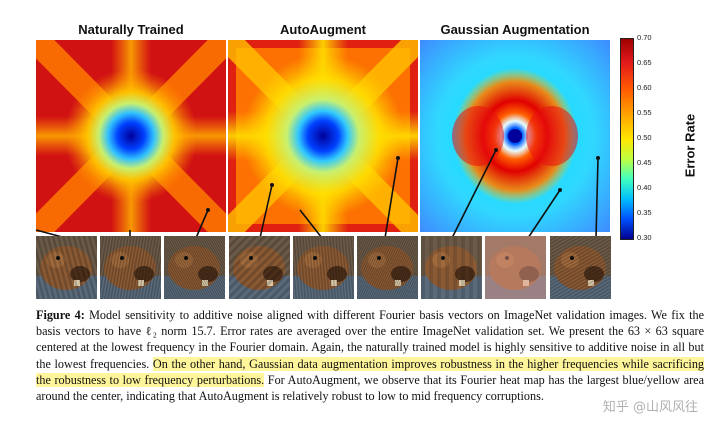 Image resolution: width=720 pixels, height=441 pixels. Describe the element at coordinates (650, 407) in the screenshot. I see `watermark: 知乎 @山风风往` at that location.